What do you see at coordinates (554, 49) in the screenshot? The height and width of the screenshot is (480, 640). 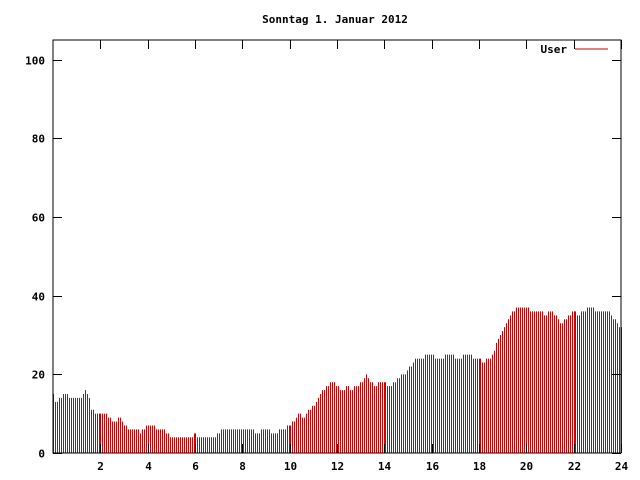 I see `legend-label: User` at bounding box center [554, 49].